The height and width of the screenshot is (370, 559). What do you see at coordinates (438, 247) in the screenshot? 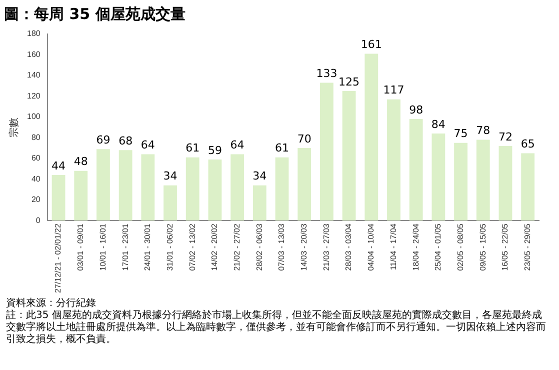
I see `x-tick-label: 25/04 - 01/05` at bounding box center [438, 247].